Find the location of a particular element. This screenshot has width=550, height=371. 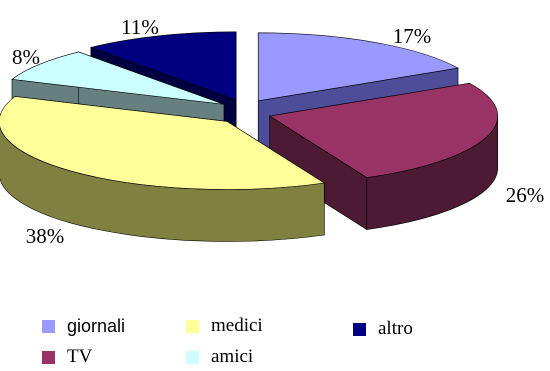

pie-slice-top-amici is located at coordinates (118, 78).